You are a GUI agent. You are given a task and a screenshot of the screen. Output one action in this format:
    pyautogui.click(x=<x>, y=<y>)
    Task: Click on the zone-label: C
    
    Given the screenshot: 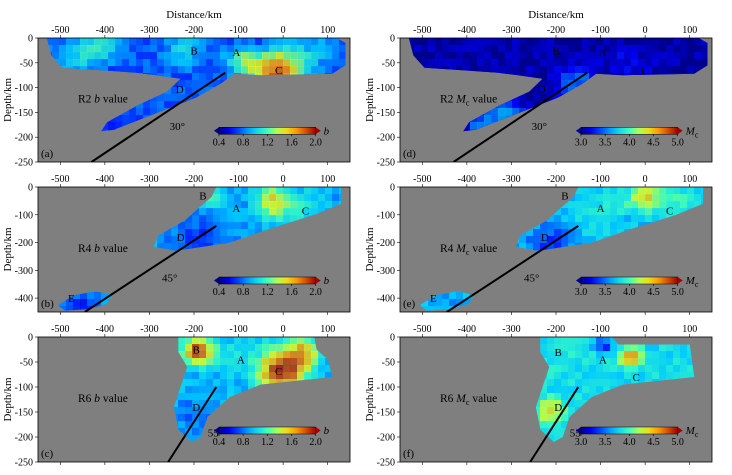 What is the action you would take?
    pyautogui.click(x=278, y=71)
    